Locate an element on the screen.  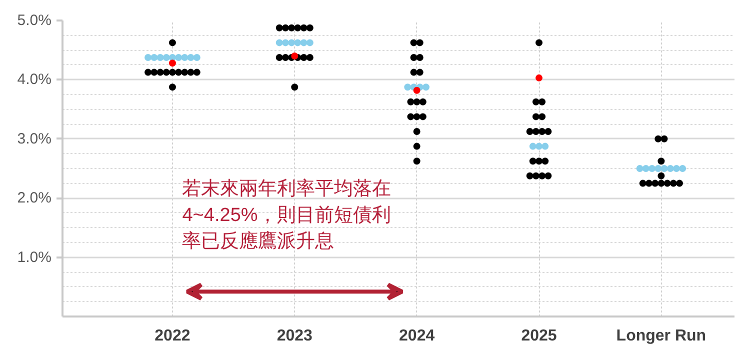
y-tick-label: 2.0% is located at coordinates (34, 198).